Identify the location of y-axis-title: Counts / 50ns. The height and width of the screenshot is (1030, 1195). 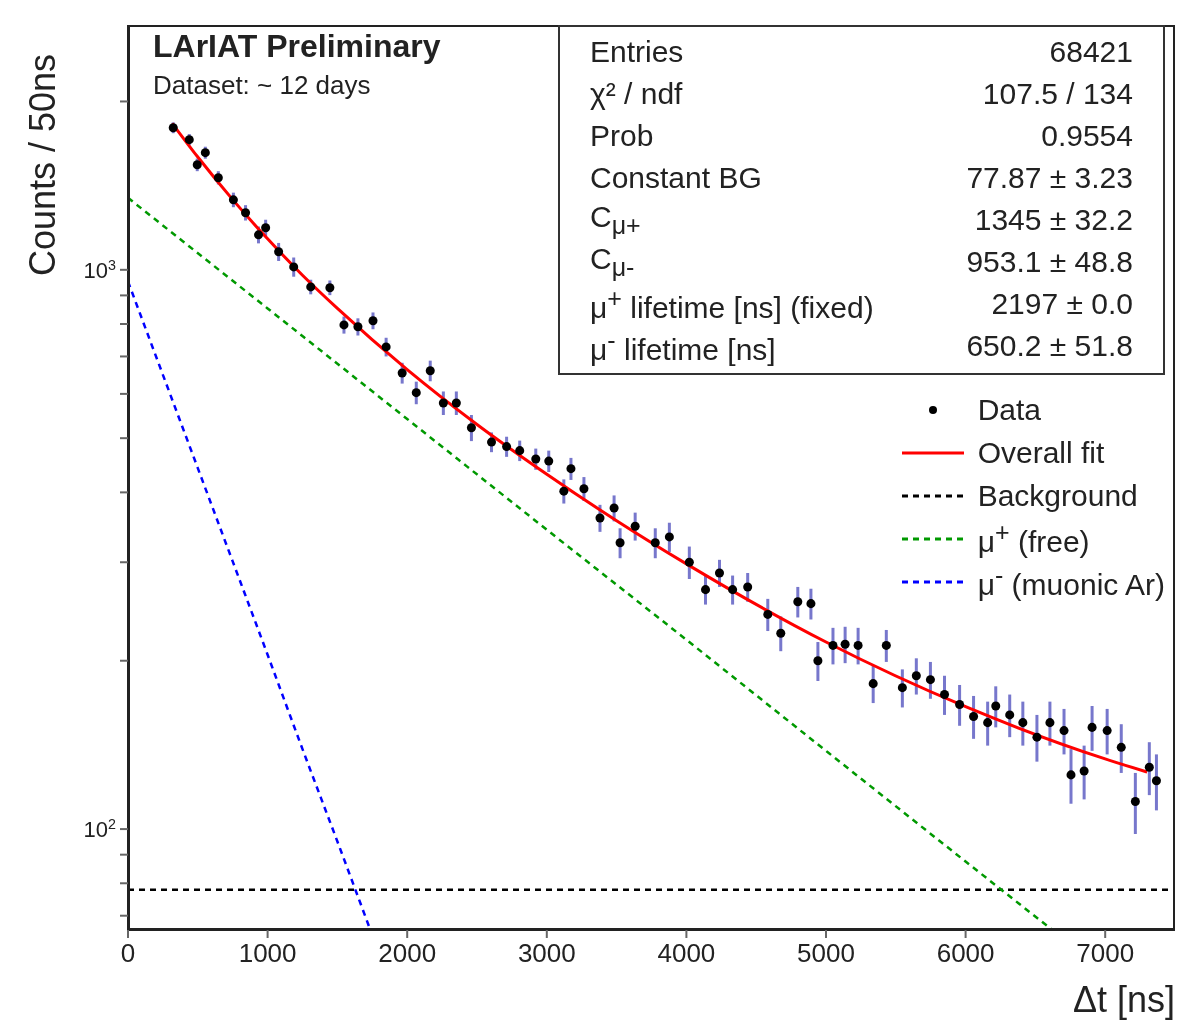
(42, 165).